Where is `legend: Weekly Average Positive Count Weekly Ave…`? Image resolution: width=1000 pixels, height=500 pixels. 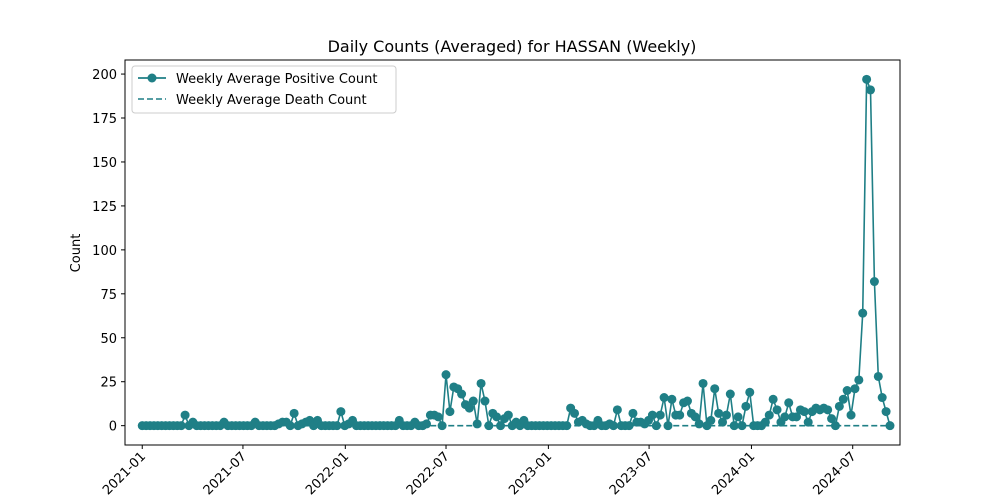
legend: Weekly Average Positive Count Weekly Ave… is located at coordinates (264, 89).